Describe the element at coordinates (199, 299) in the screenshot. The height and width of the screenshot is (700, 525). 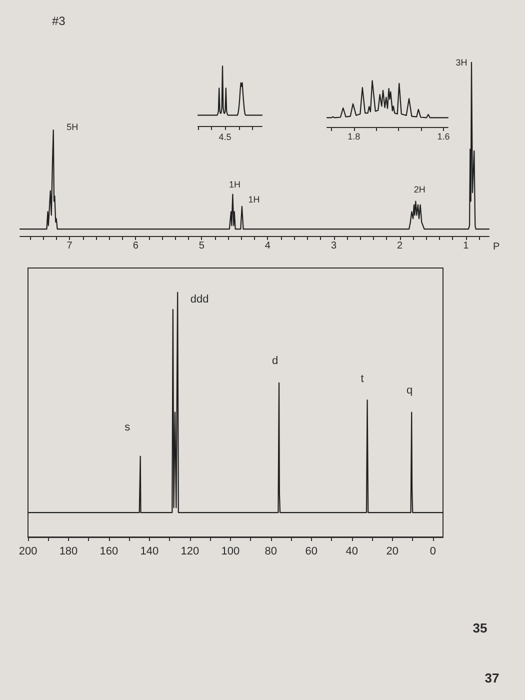
I see `annotation: ddd` at that location.